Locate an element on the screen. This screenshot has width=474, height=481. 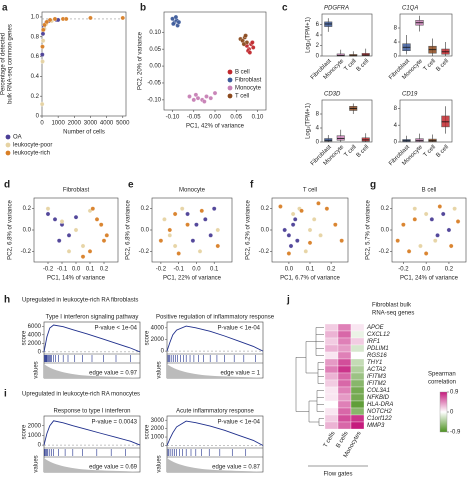
gene-label: HLA-DRA is located at coordinates (380, 405).